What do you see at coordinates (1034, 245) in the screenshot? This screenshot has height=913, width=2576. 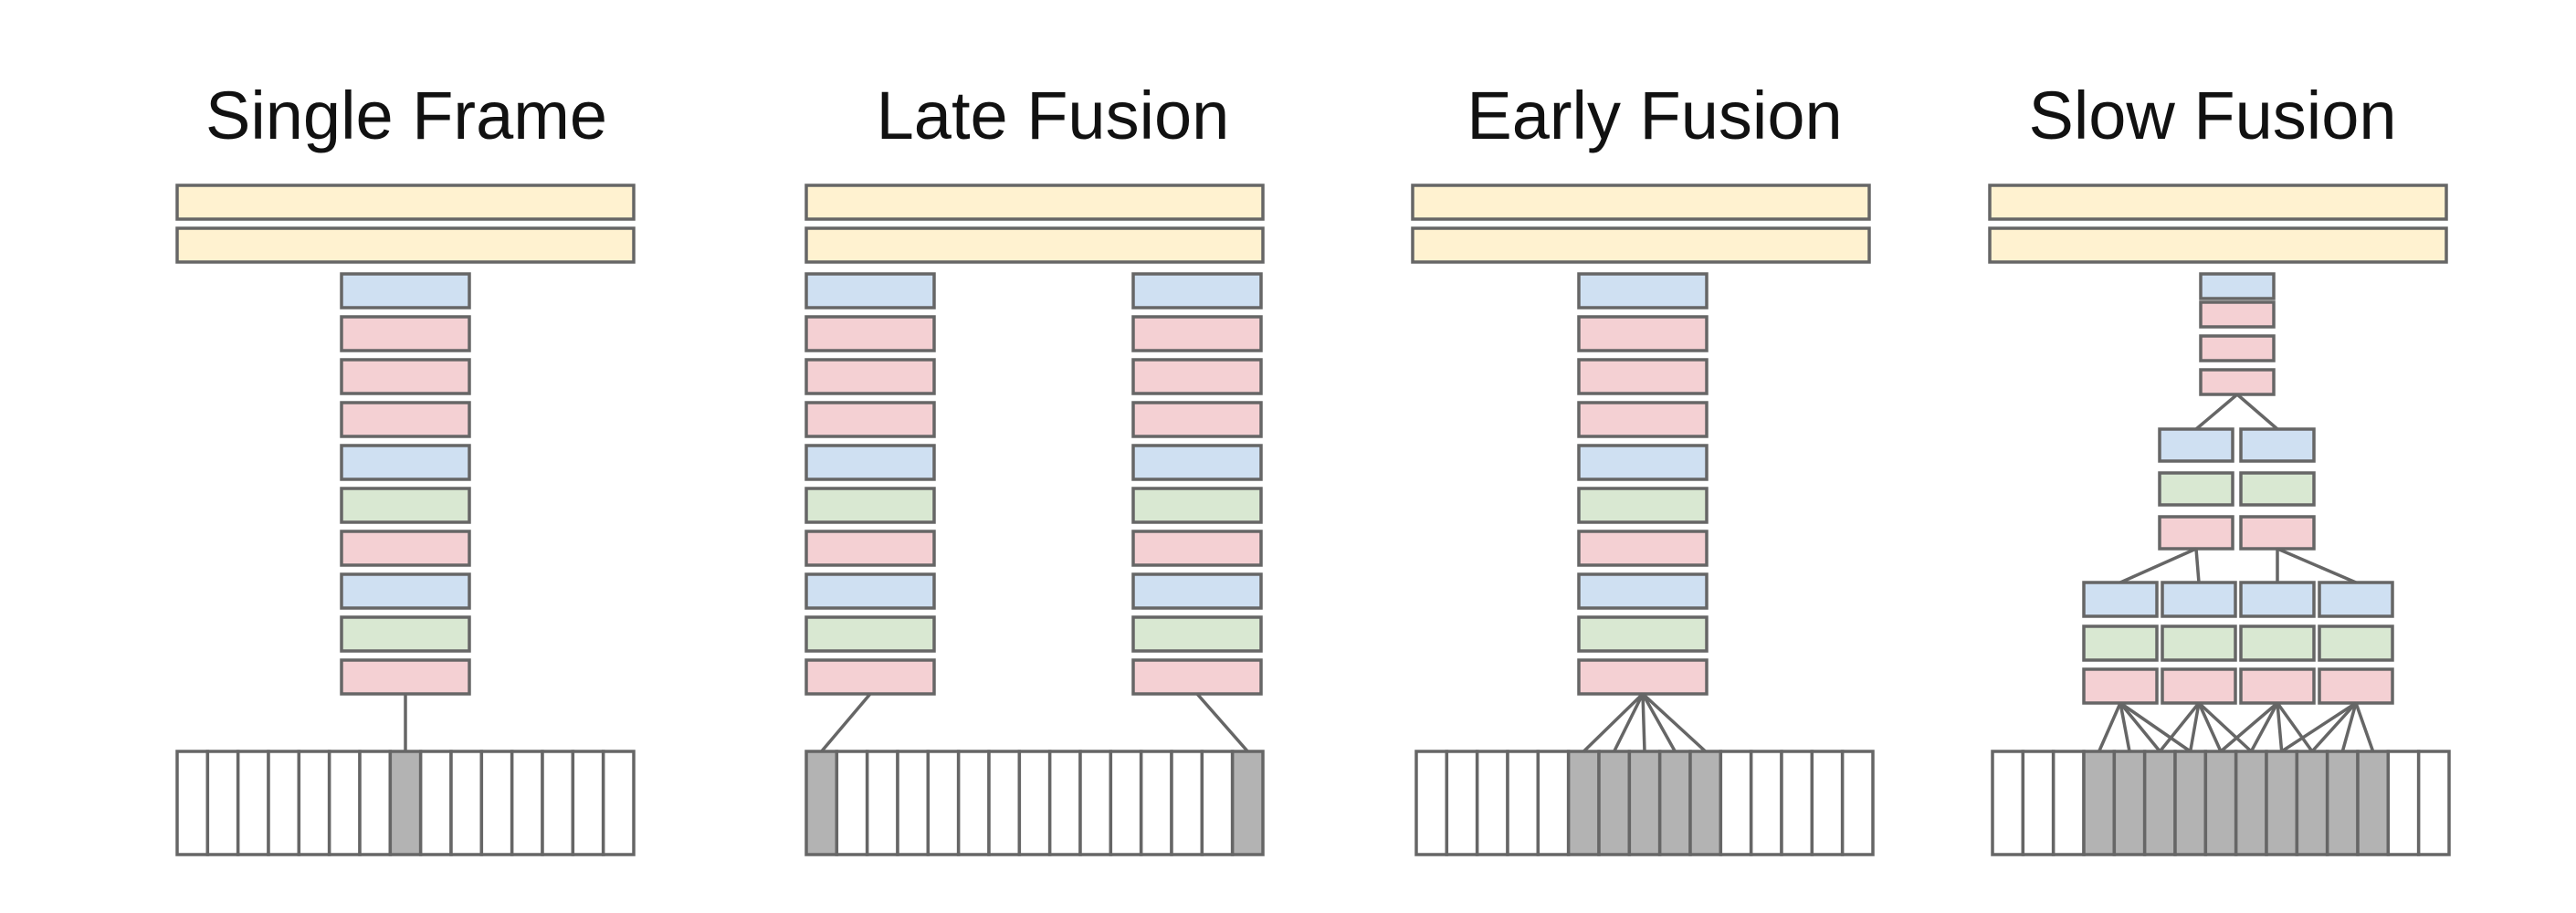 I see `late-fusion-fc-layer` at bounding box center [1034, 245].